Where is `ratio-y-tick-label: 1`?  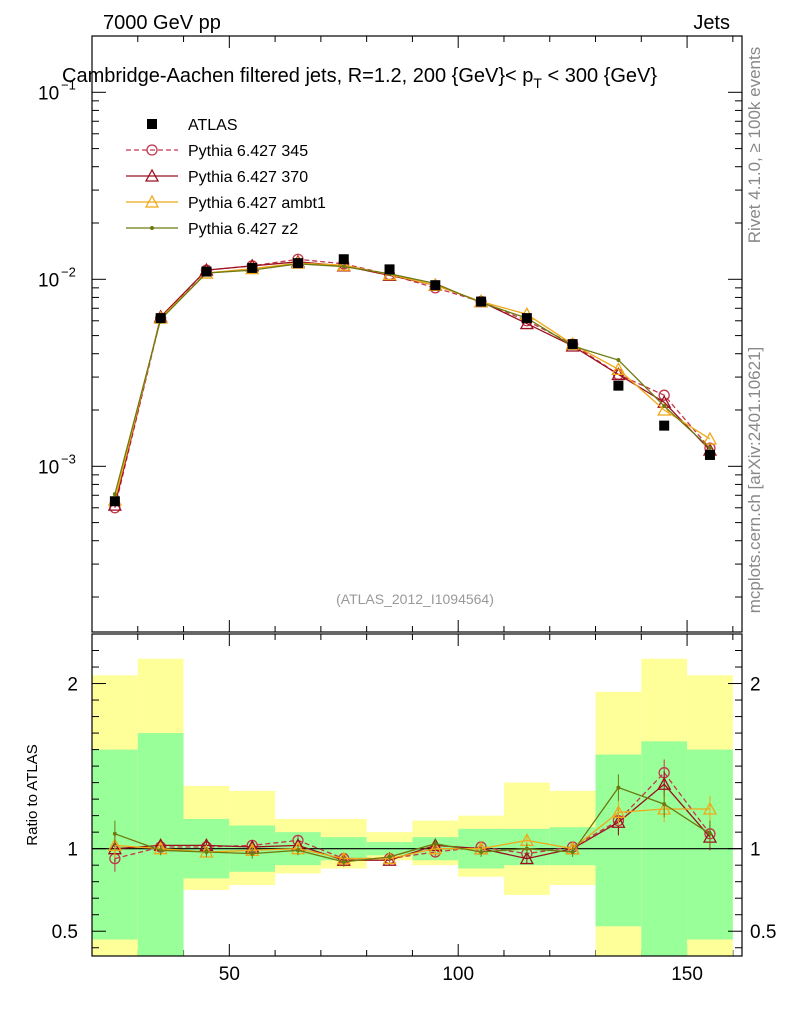
ratio-y-tick-label: 1 is located at coordinates (72, 850).